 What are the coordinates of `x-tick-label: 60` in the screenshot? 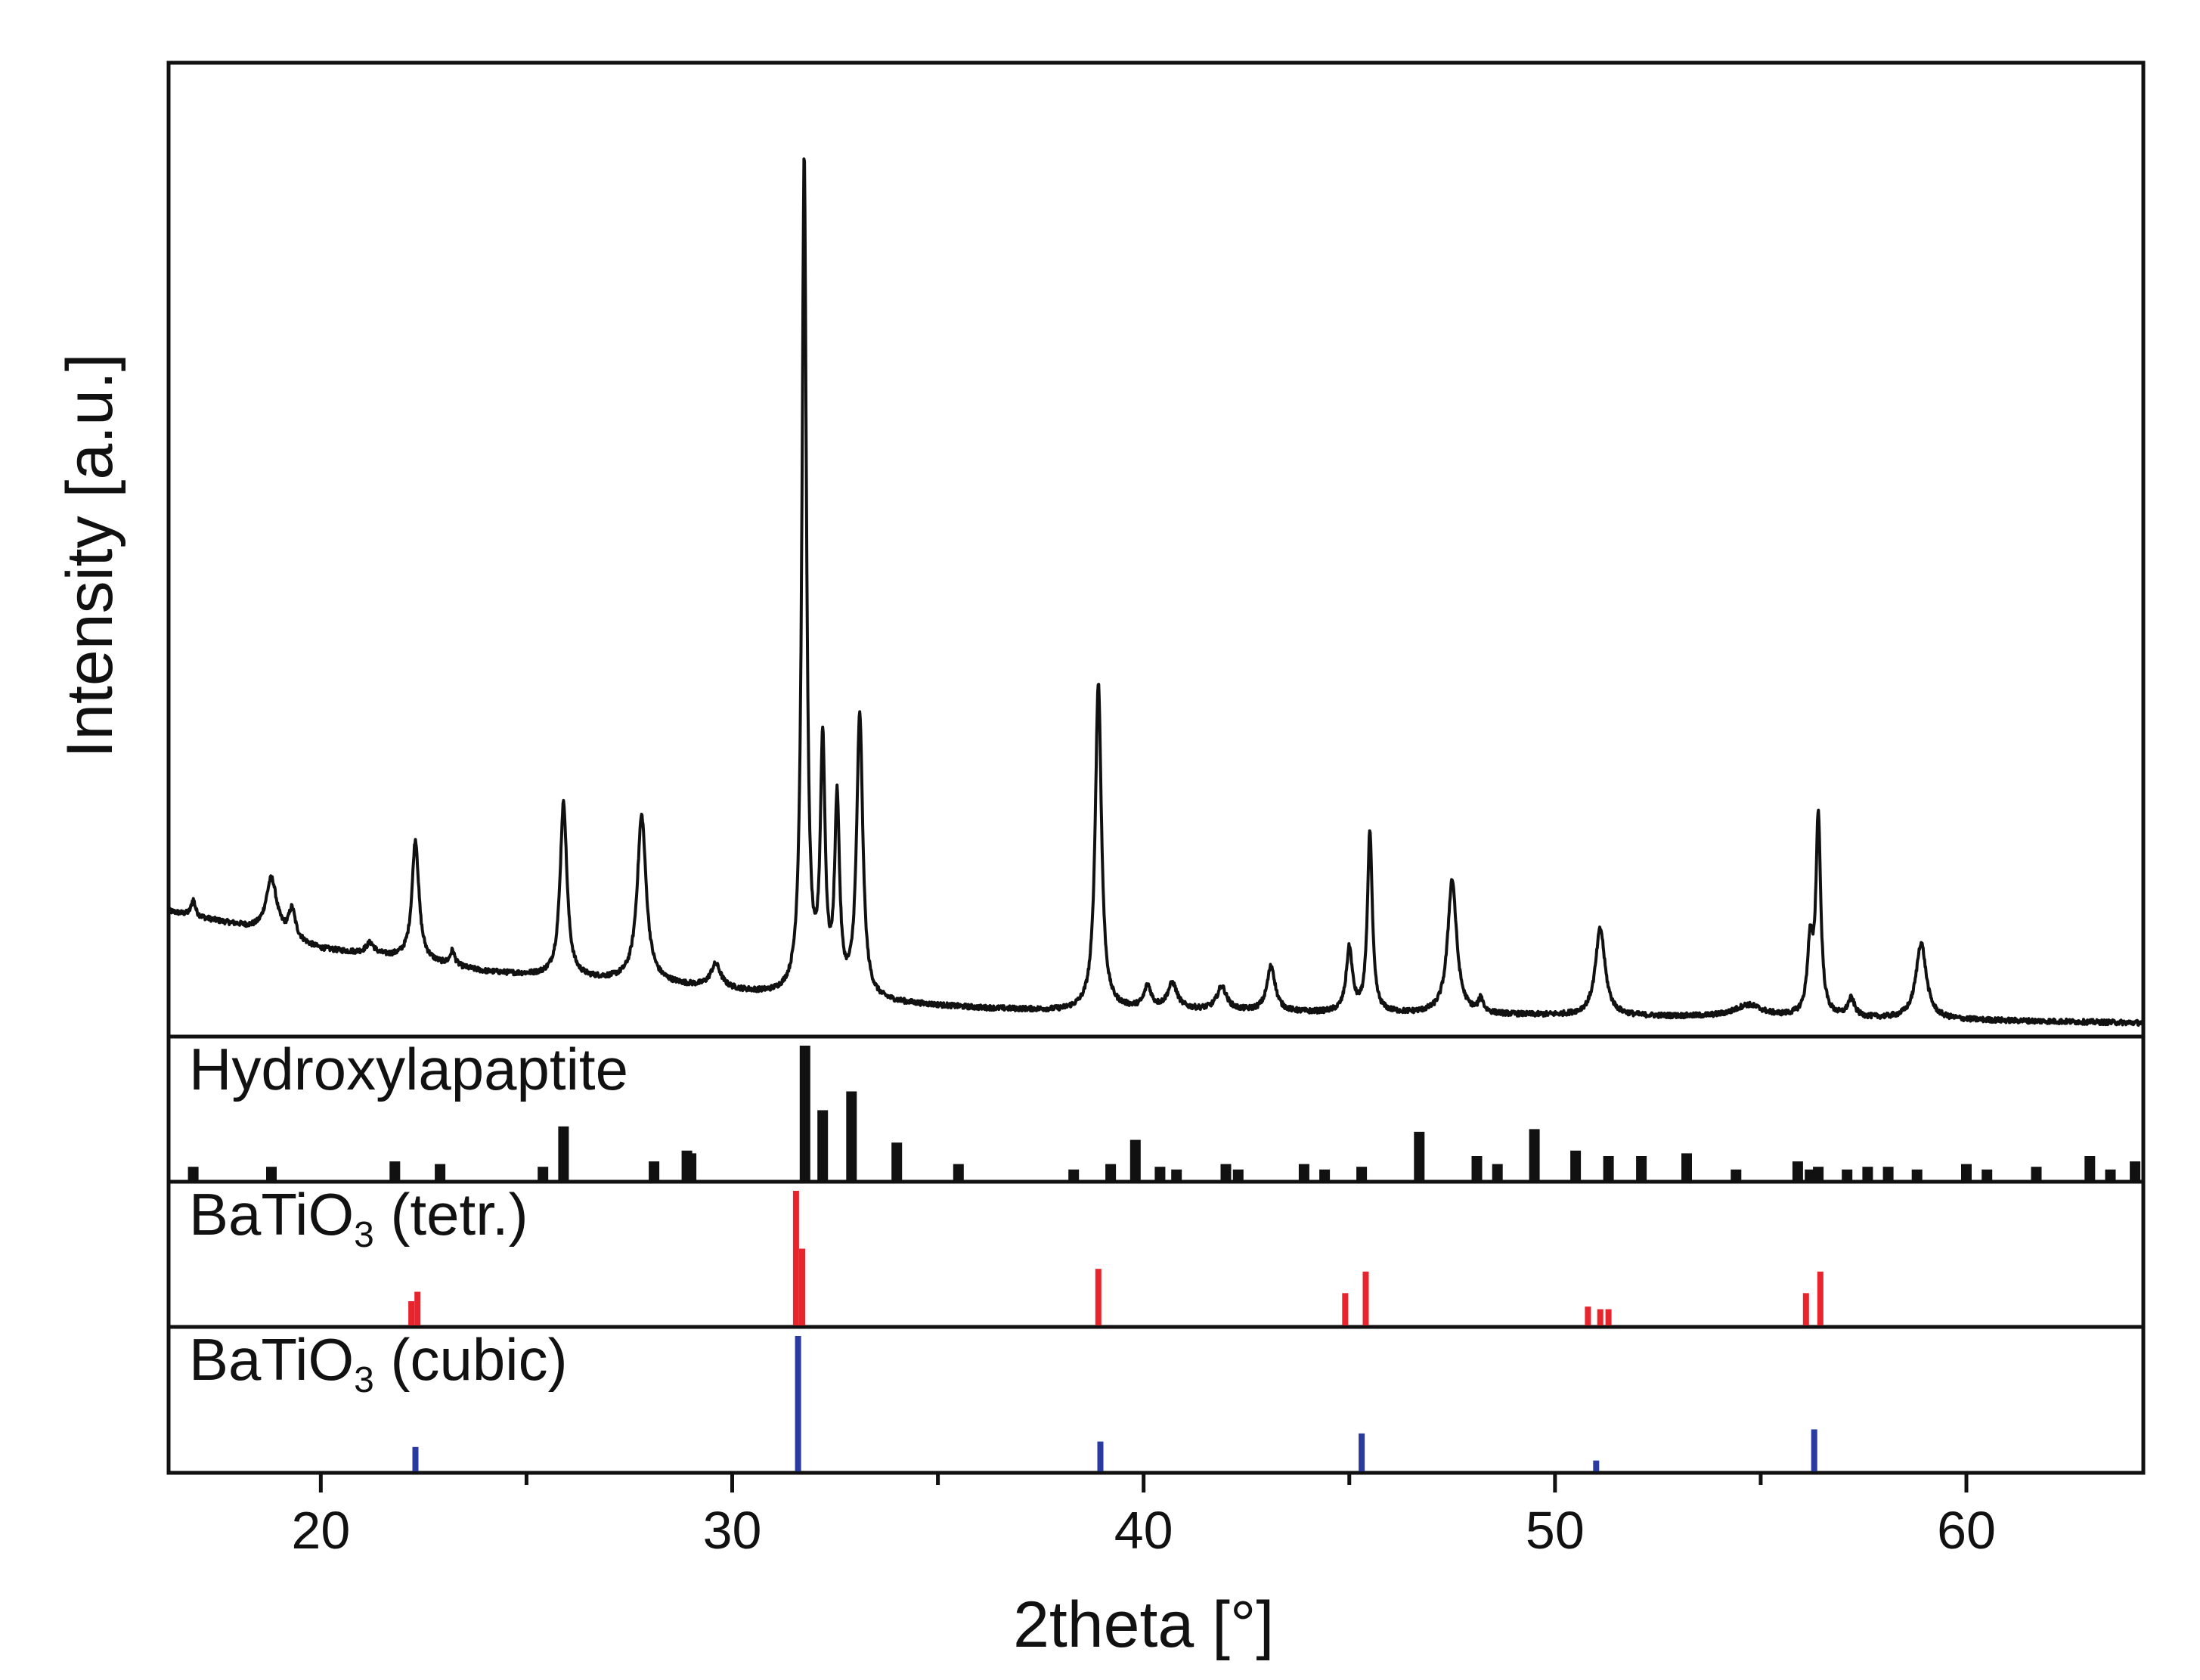 It's located at (1966, 1530).